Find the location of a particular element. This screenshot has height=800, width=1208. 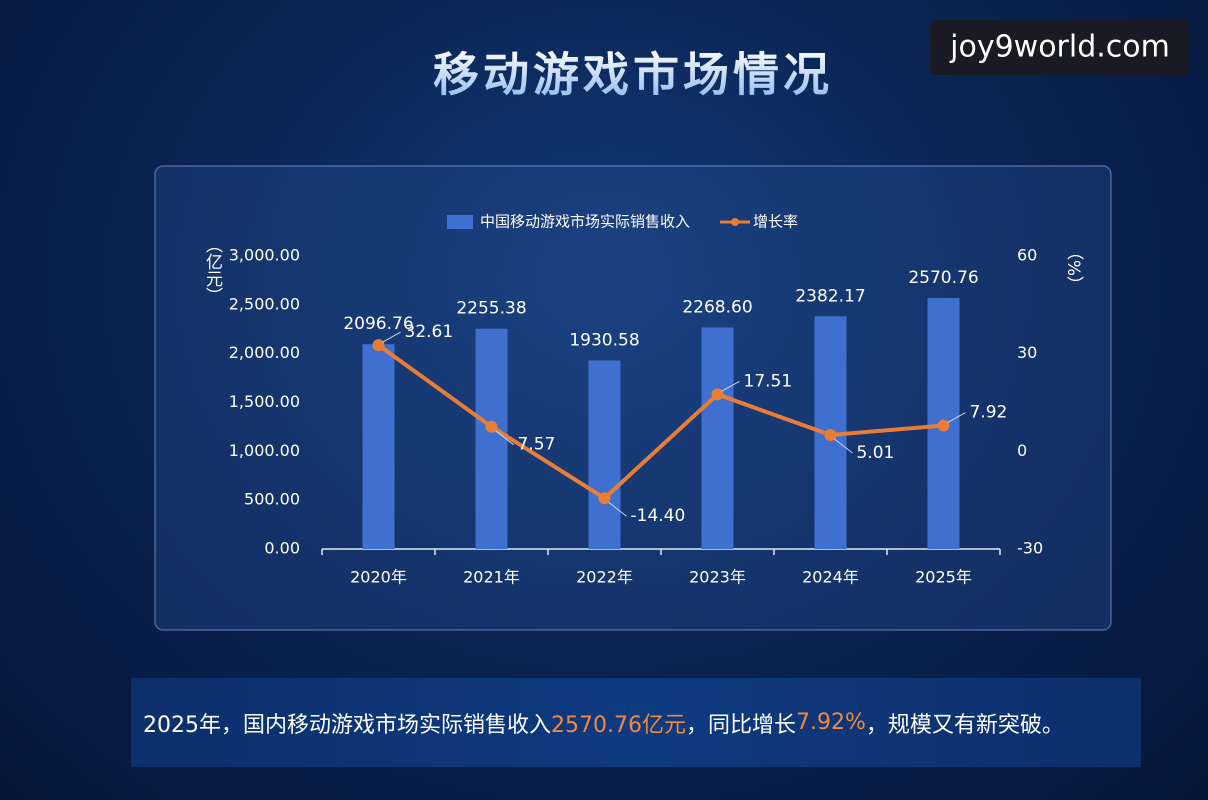

watermark-box is located at coordinates (1060, 47).